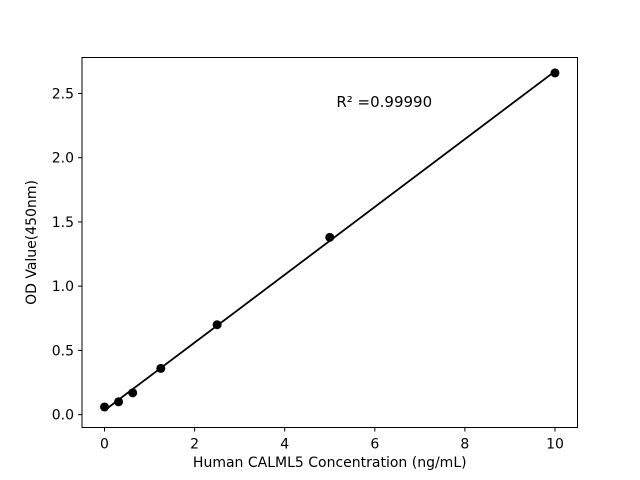 Image resolution: width=640 pixels, height=480 pixels. What do you see at coordinates (374, 445) in the screenshot?
I see `x-tick-label: 6` at bounding box center [374, 445].